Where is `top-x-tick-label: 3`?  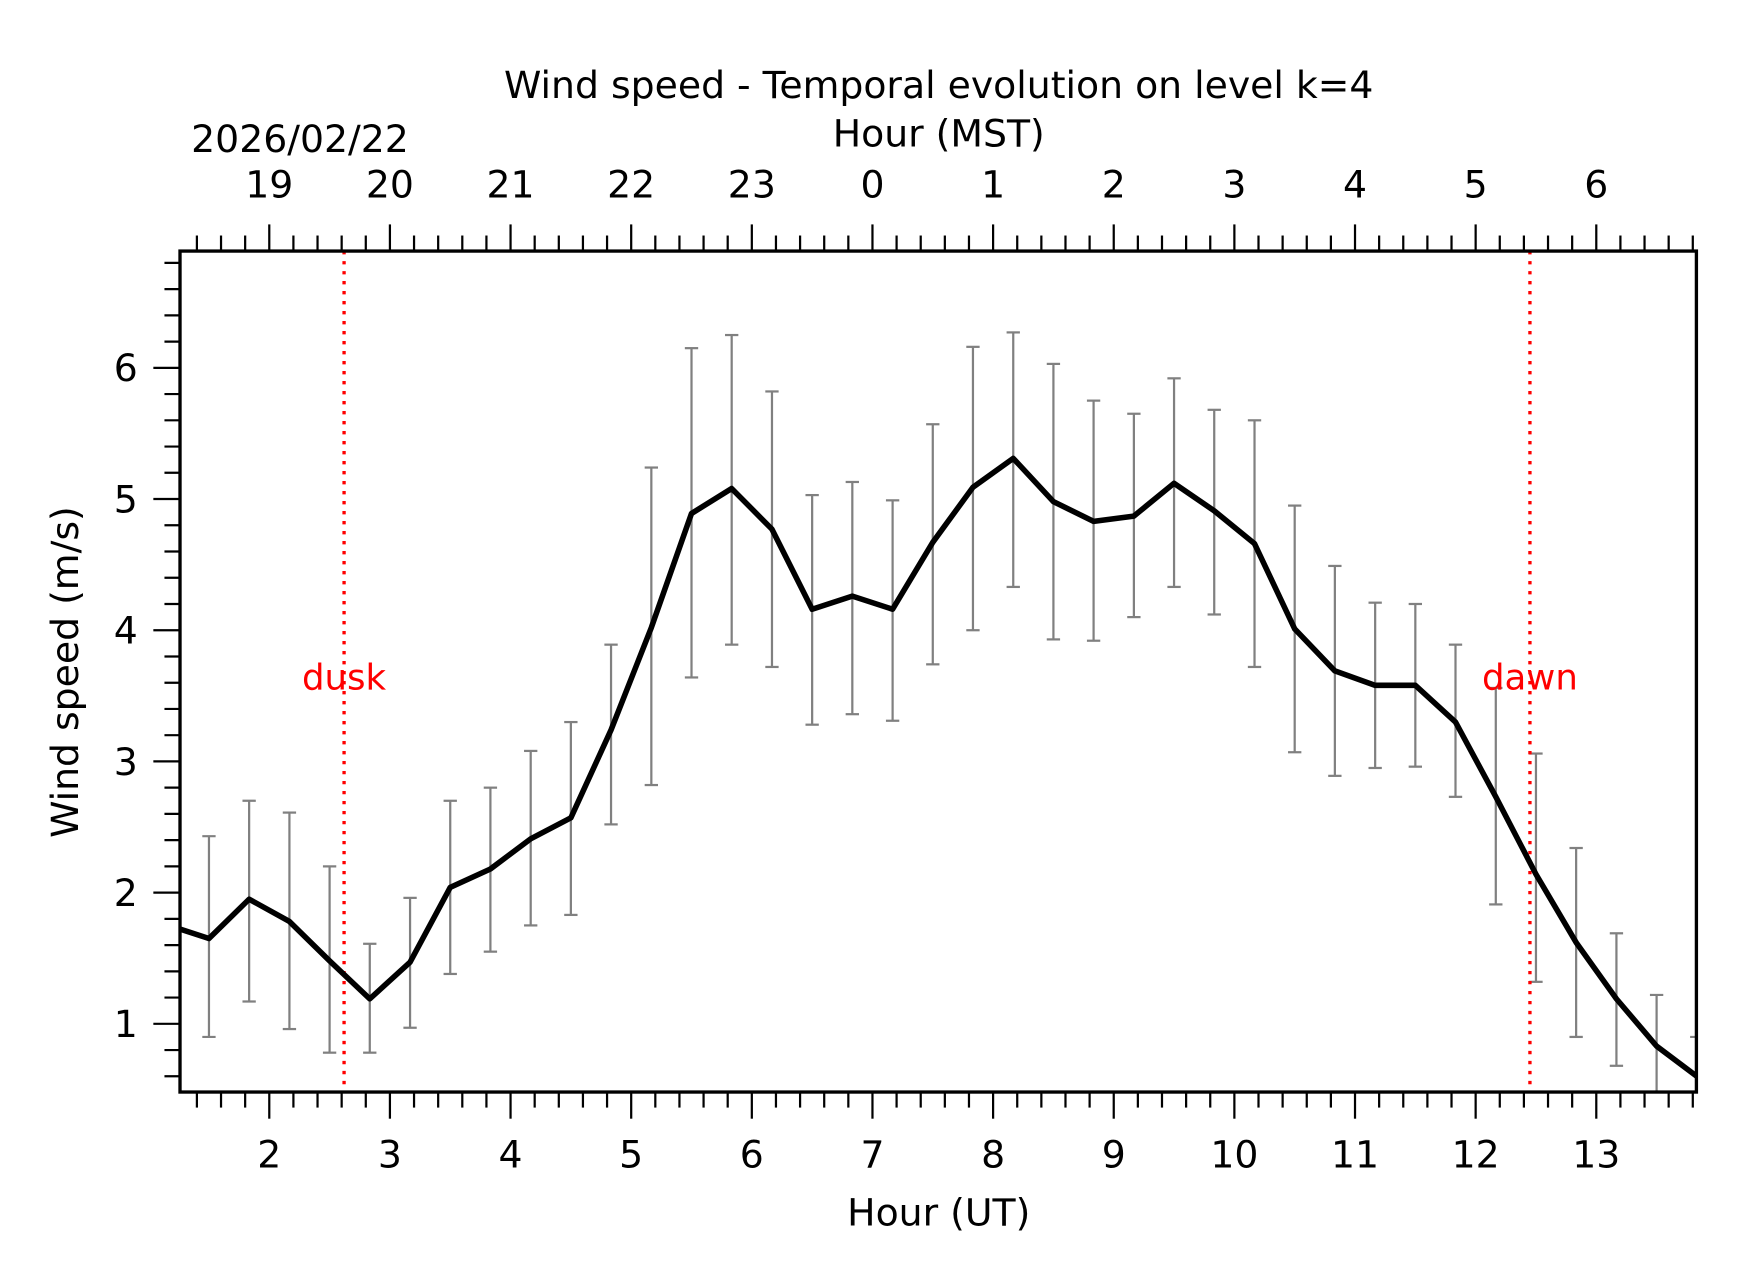 top-x-tick-label: 3 is located at coordinates (1234, 185).